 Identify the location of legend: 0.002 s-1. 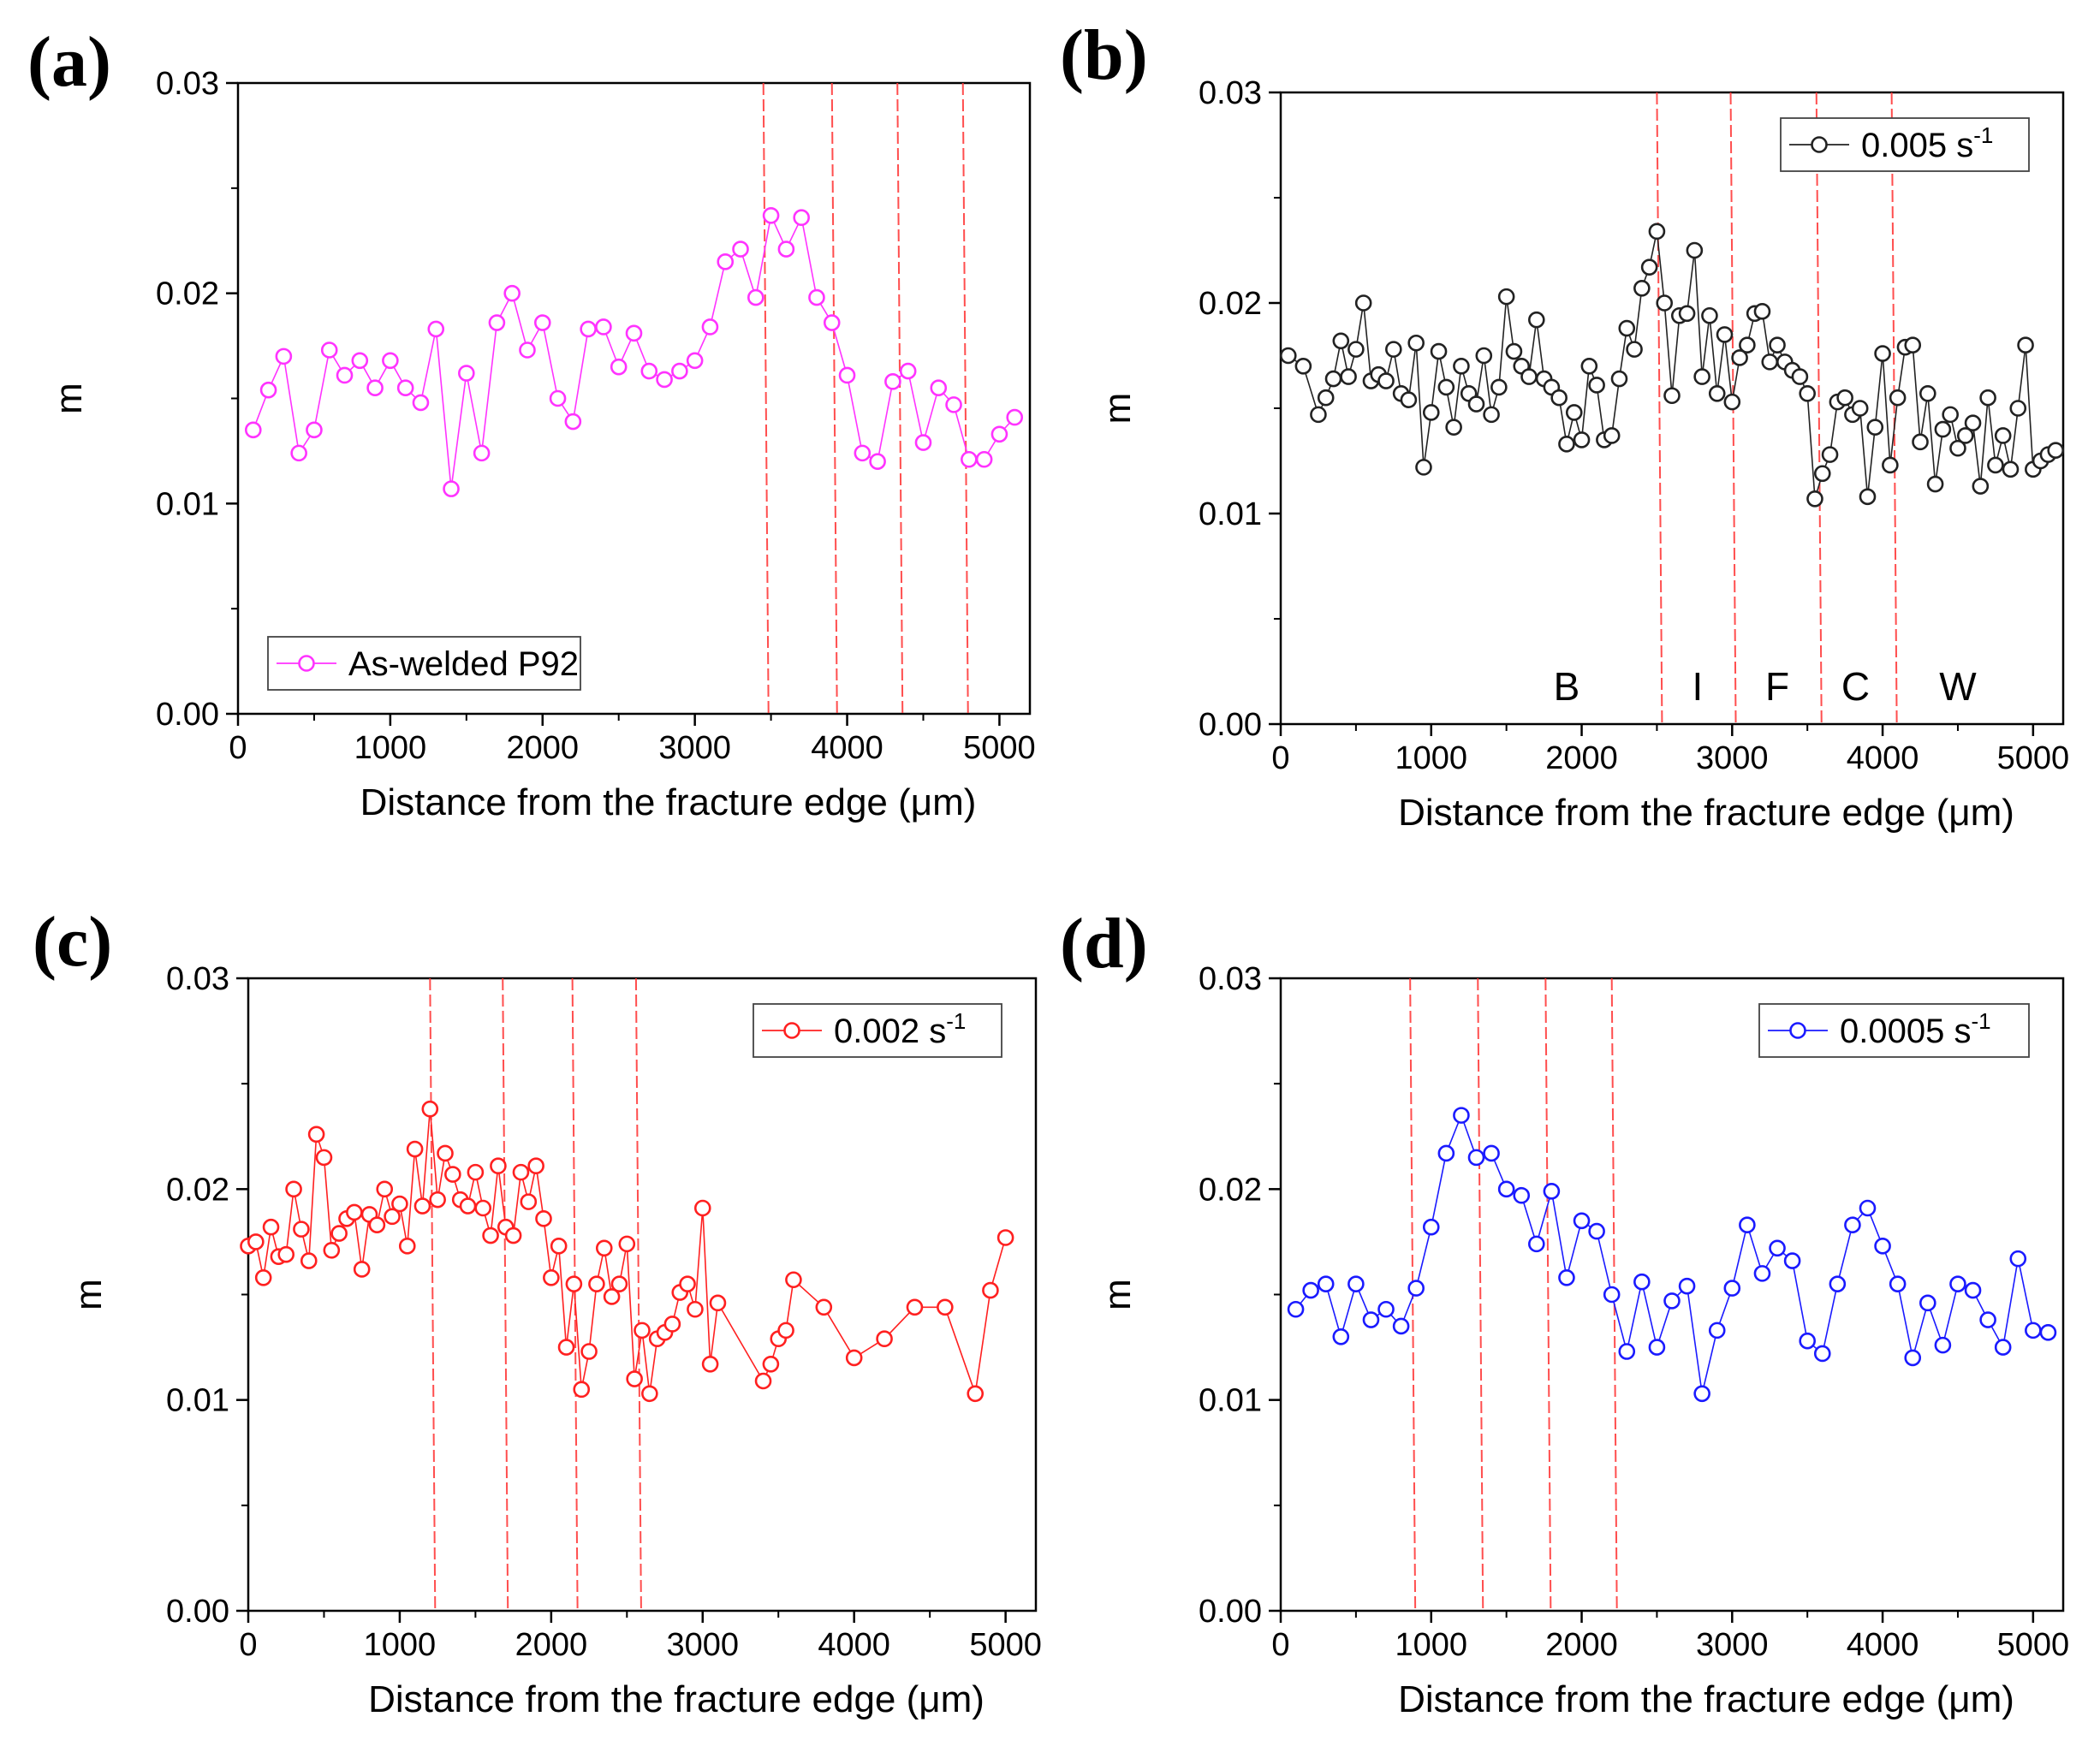
(877, 1030).